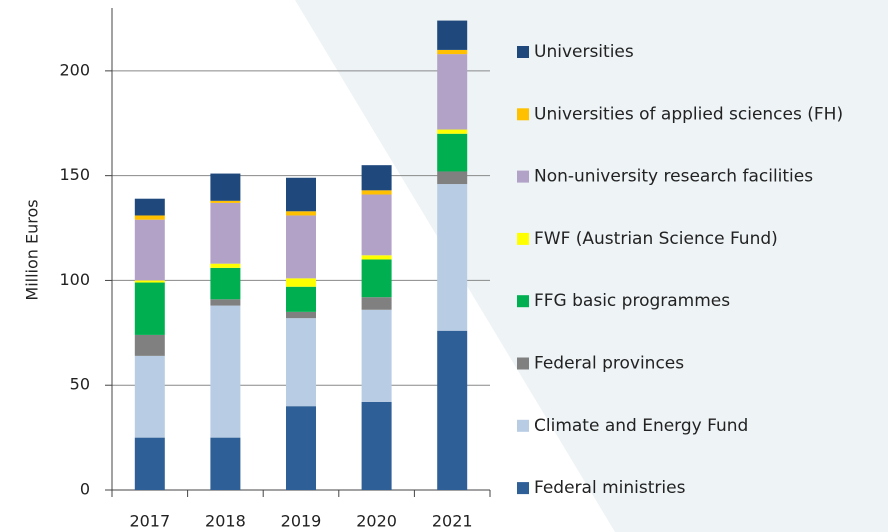 The height and width of the screenshot is (532, 888). What do you see at coordinates (74, 174) in the screenshot?
I see `y-tick-label: 150` at bounding box center [74, 174].